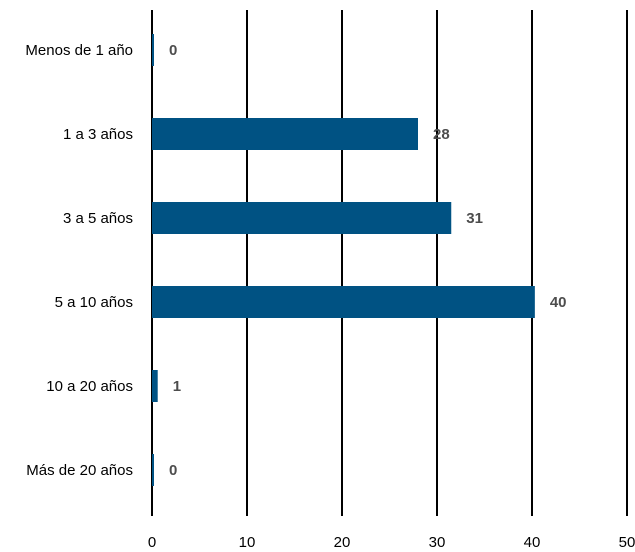 This screenshot has width=635, height=552. I want to click on category-label: 3 a 5 años, so click(98, 218).